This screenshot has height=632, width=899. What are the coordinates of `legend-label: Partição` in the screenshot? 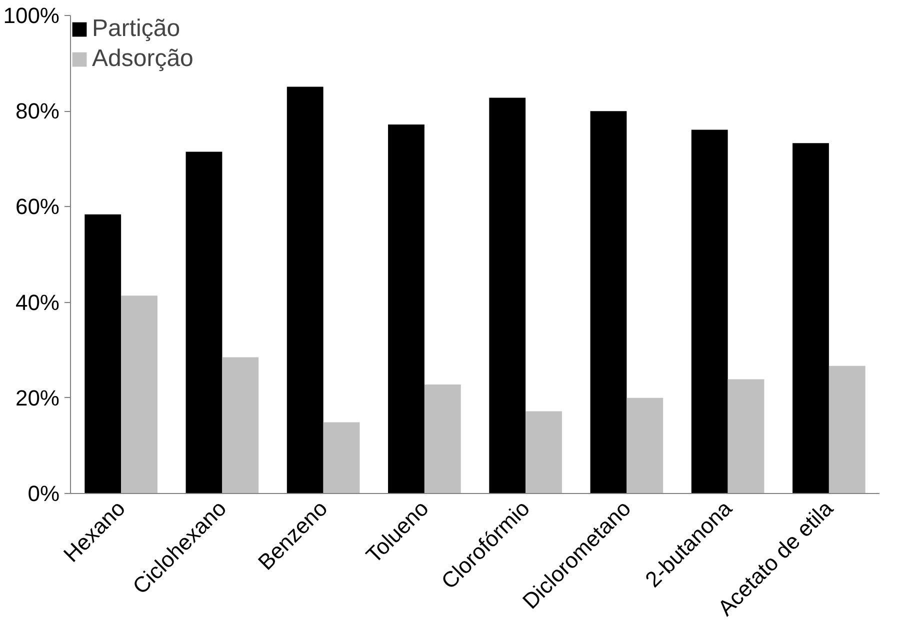 It's located at (136, 29).